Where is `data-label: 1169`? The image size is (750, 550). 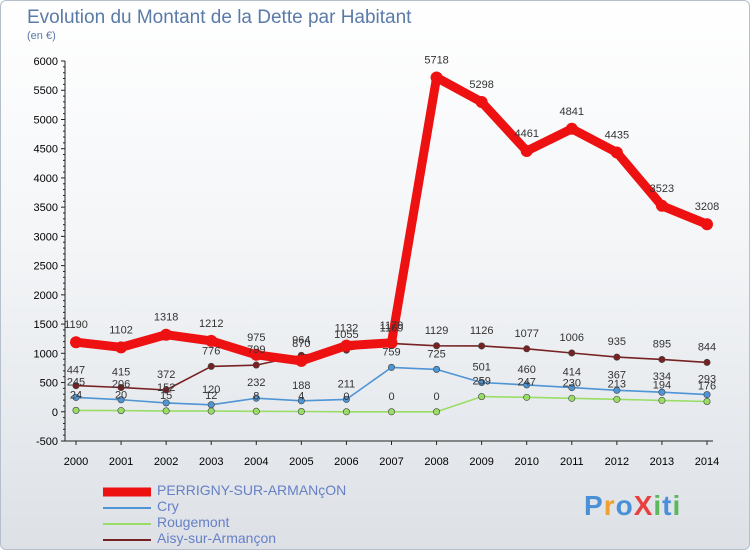
data-label: 1169 is located at coordinates (392, 328).